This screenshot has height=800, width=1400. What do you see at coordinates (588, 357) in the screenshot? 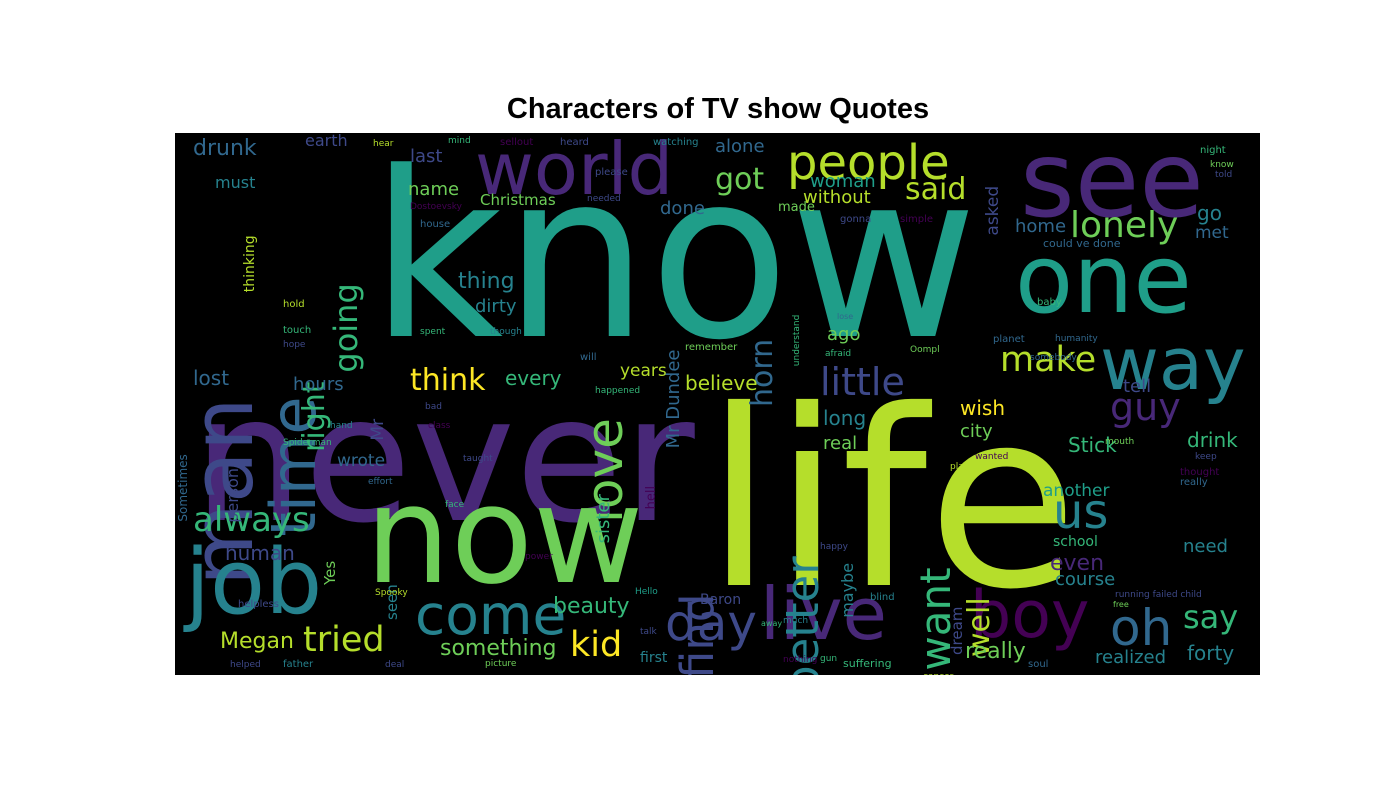
I see `word-will: will` at bounding box center [588, 357].